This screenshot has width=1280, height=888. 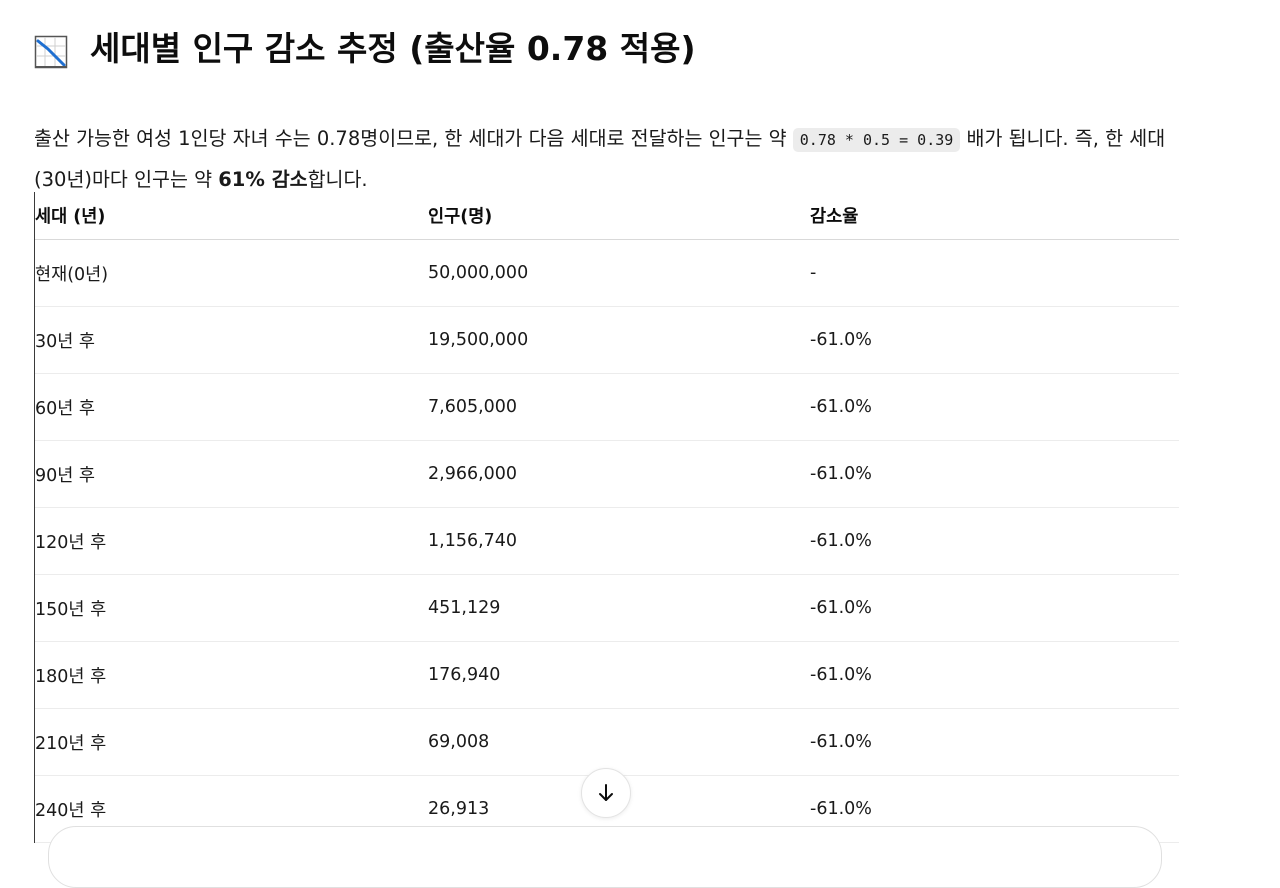 I want to click on header-decline-rate: 감소율, so click(x=994, y=216).